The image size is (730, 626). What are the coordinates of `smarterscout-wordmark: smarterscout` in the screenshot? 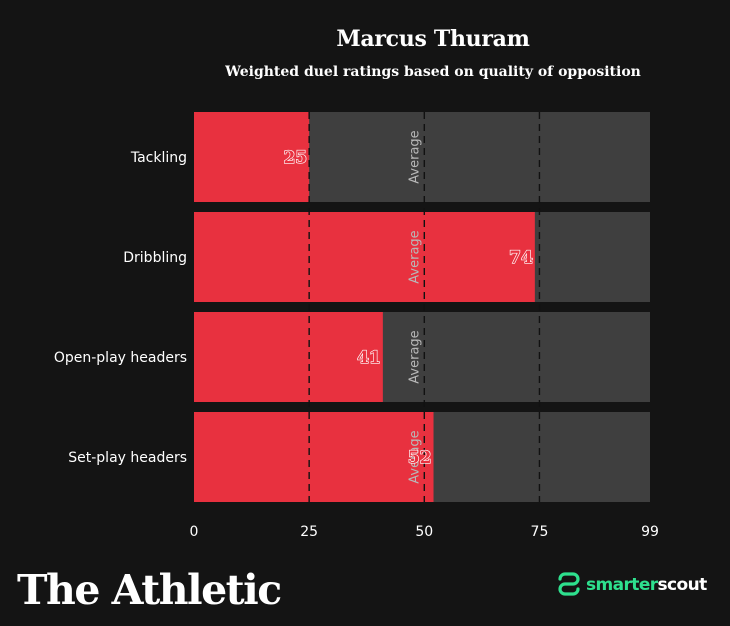 It's located at (646, 585).